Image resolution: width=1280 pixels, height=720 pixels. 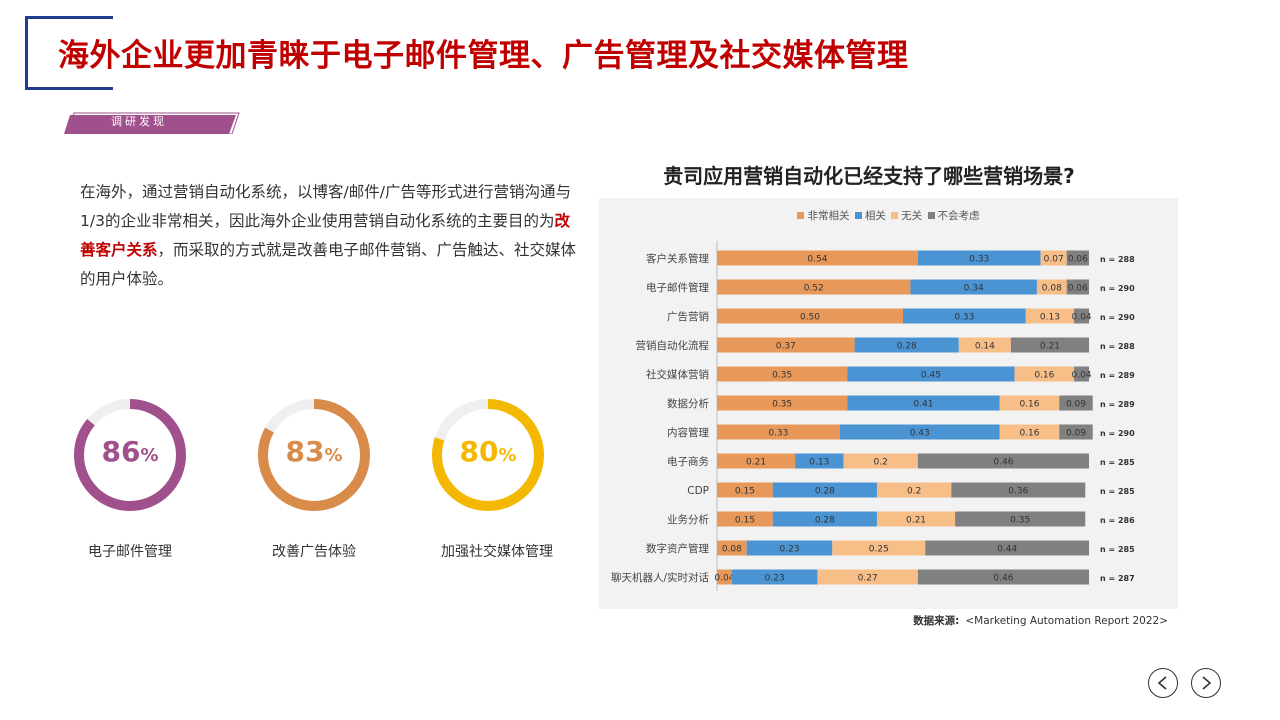 I want to click on page-title: 海外企业更加青睐于电子邮件管理、广告管理及社交媒体管理, so click(x=483, y=56).